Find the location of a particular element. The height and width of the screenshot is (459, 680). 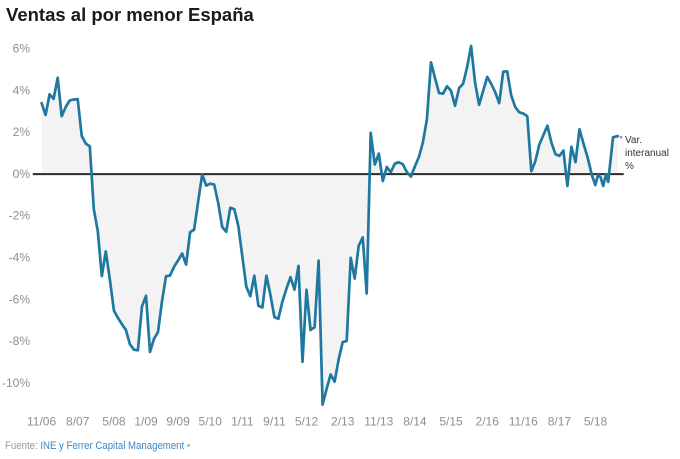

svg-text: 2/16 is located at coordinates (488, 422).